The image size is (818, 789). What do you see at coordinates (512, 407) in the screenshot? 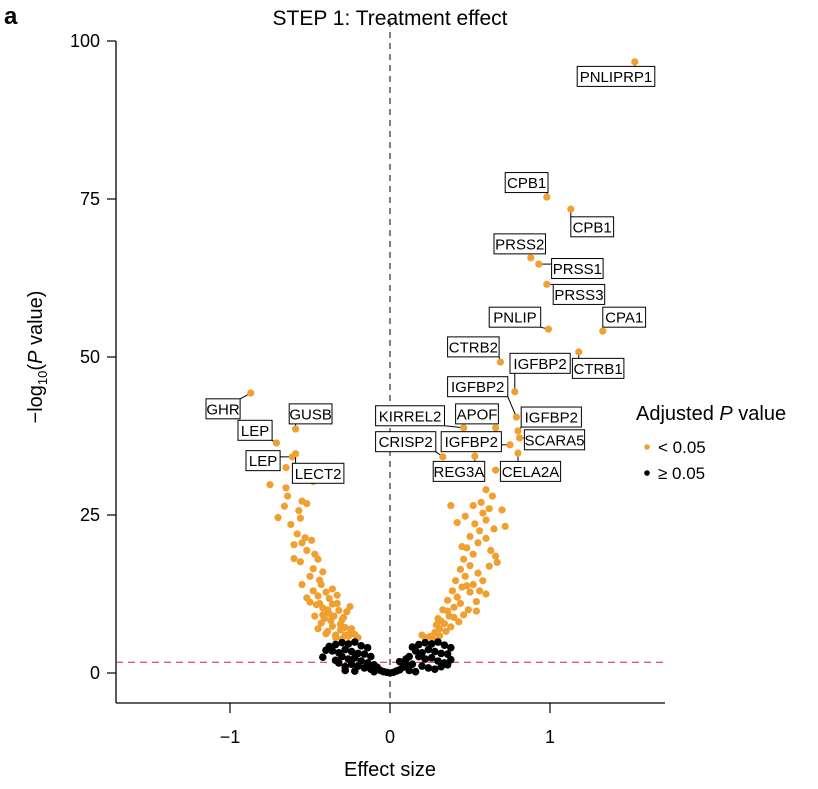
I see `label-connector` at bounding box center [512, 407].